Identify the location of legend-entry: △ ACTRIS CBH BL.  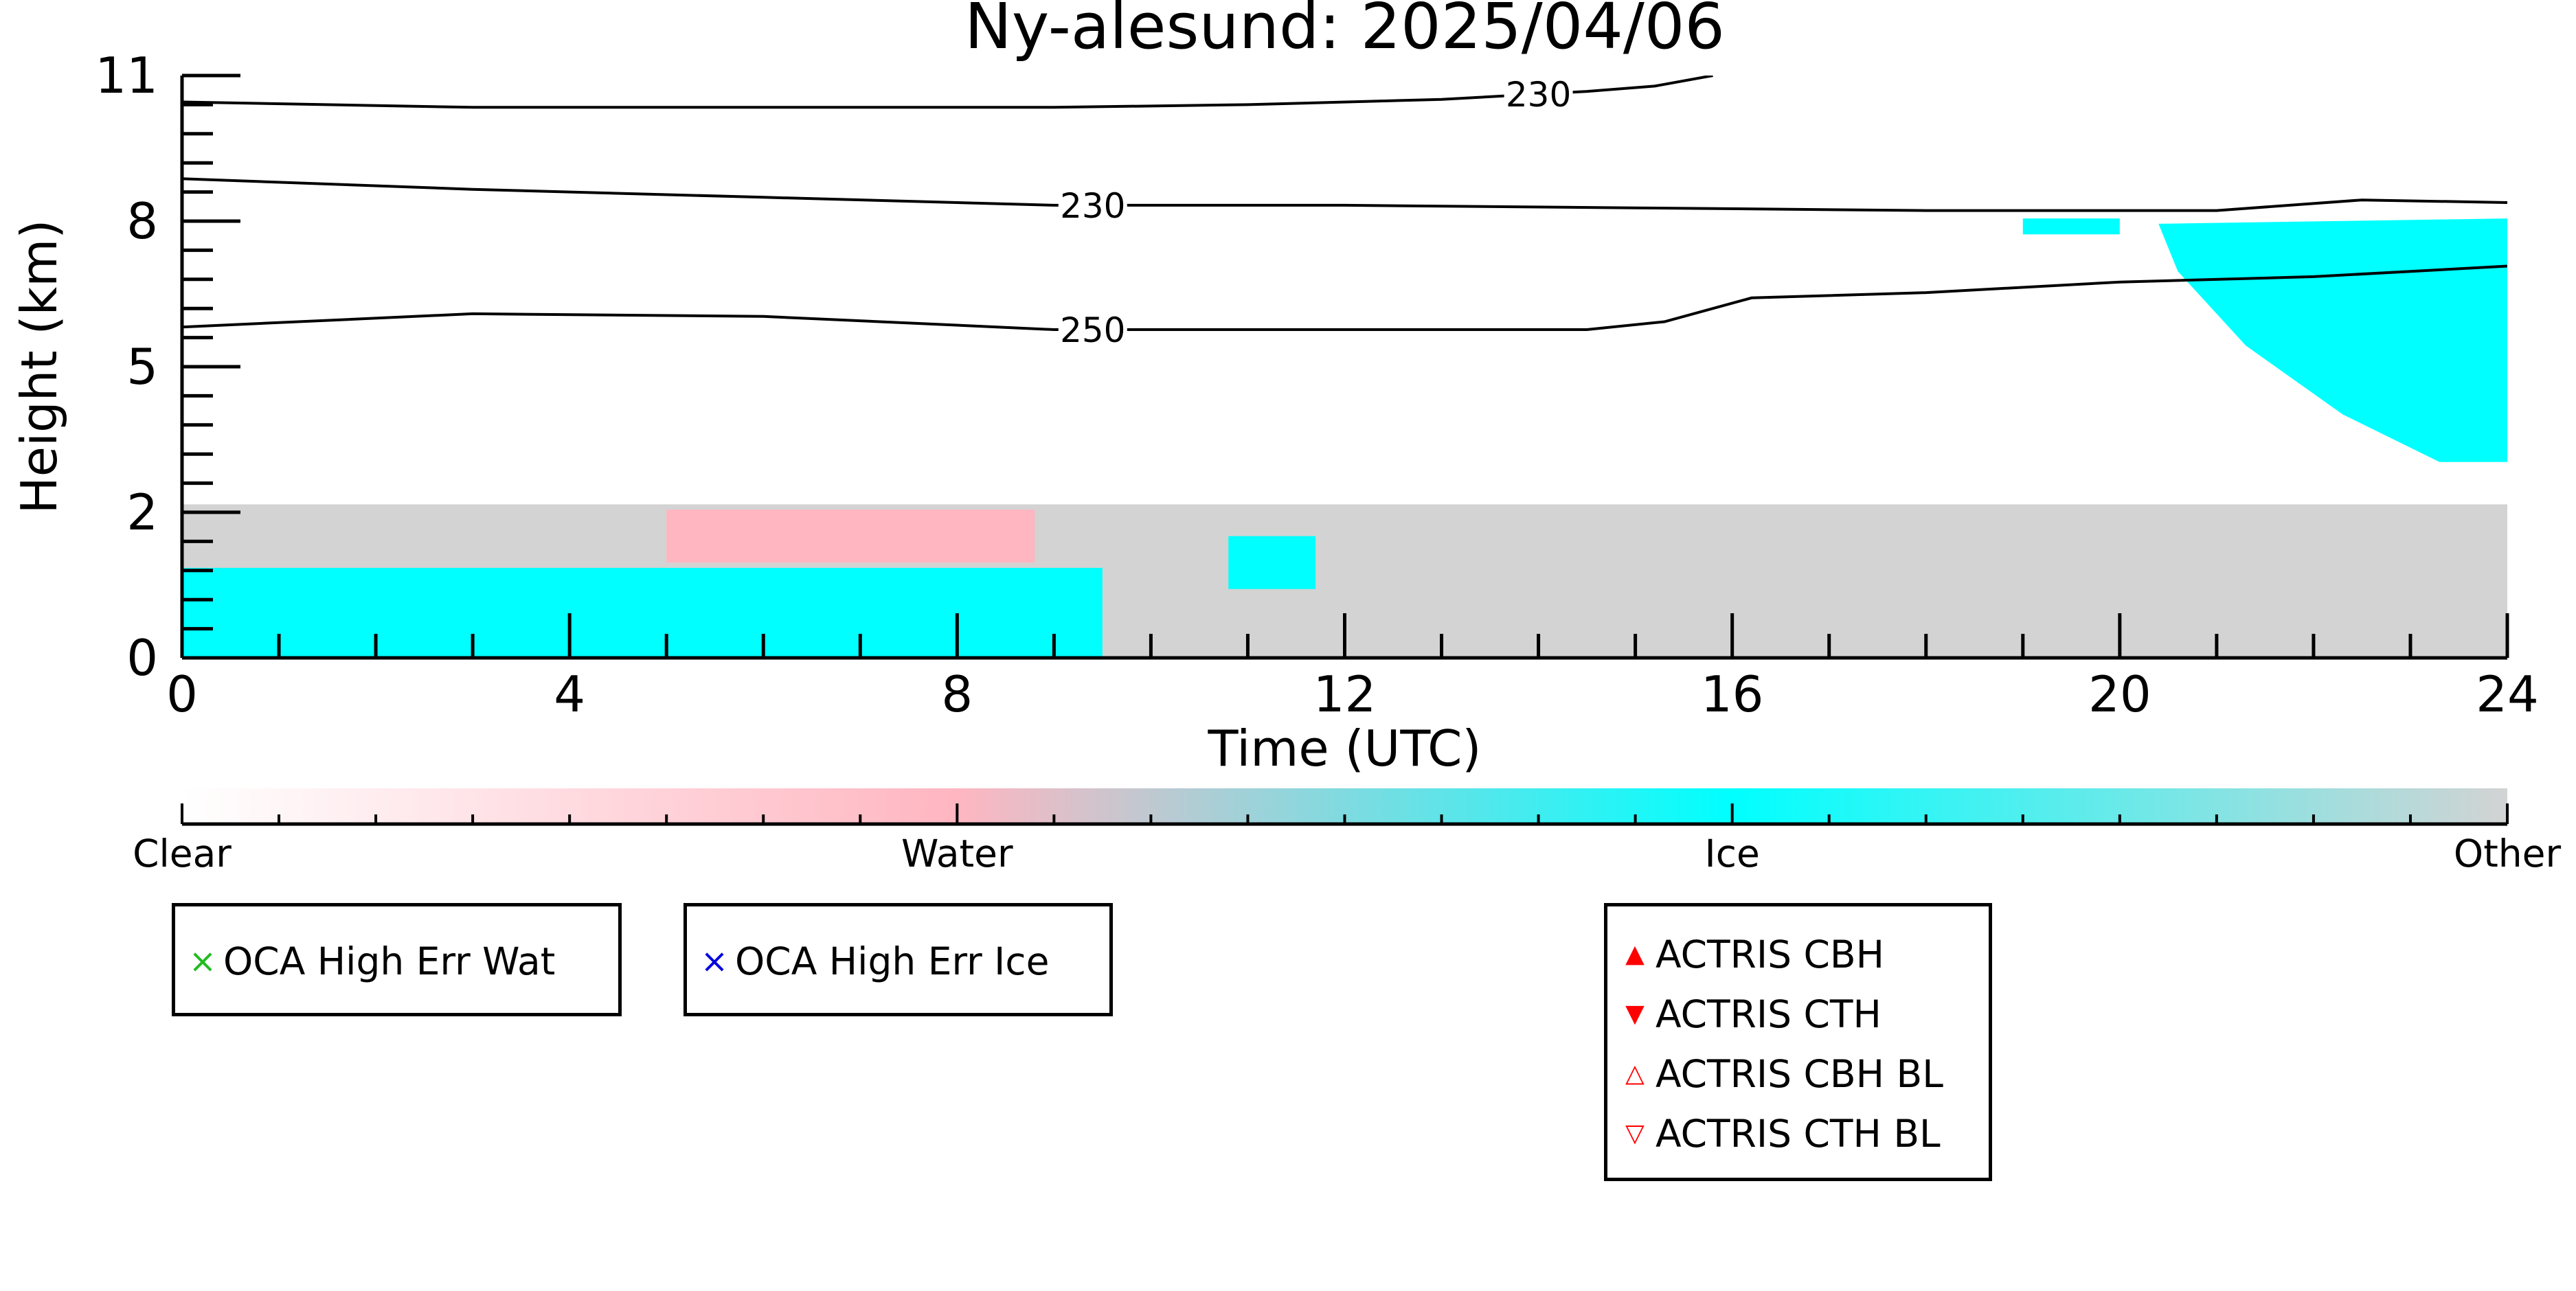
(1778, 1074).